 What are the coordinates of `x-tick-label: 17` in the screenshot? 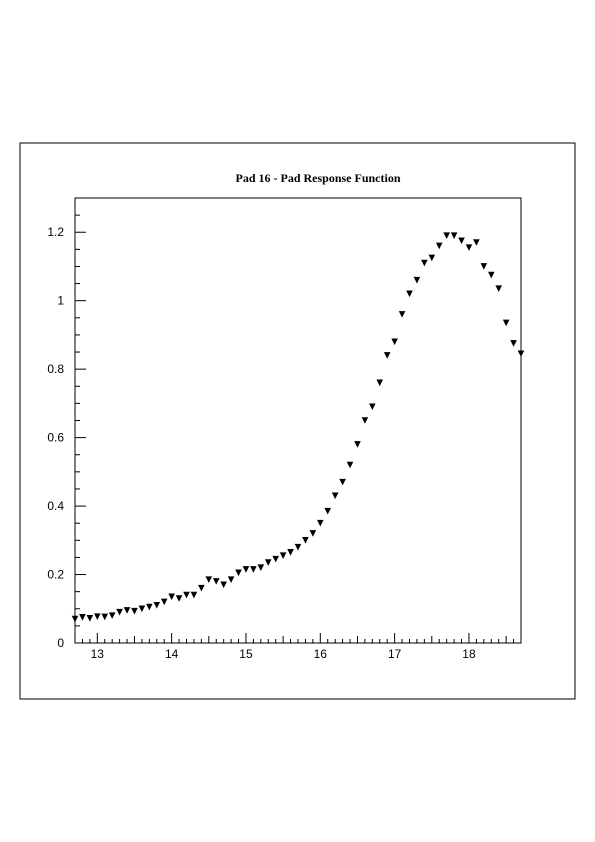 It's located at (395, 654).